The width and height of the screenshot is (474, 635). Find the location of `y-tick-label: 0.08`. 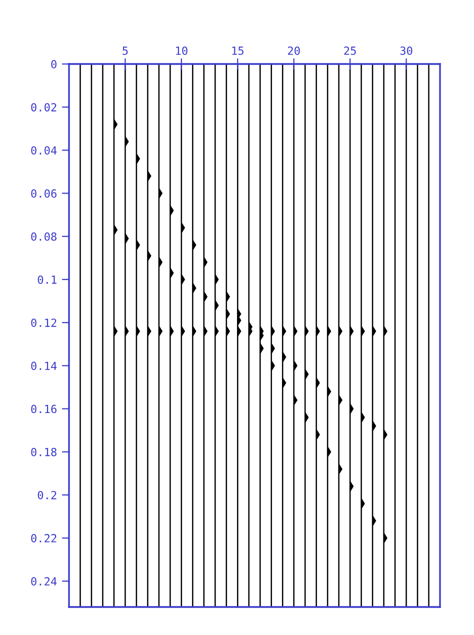

y-tick-label: 0.08 is located at coordinates (43, 236).